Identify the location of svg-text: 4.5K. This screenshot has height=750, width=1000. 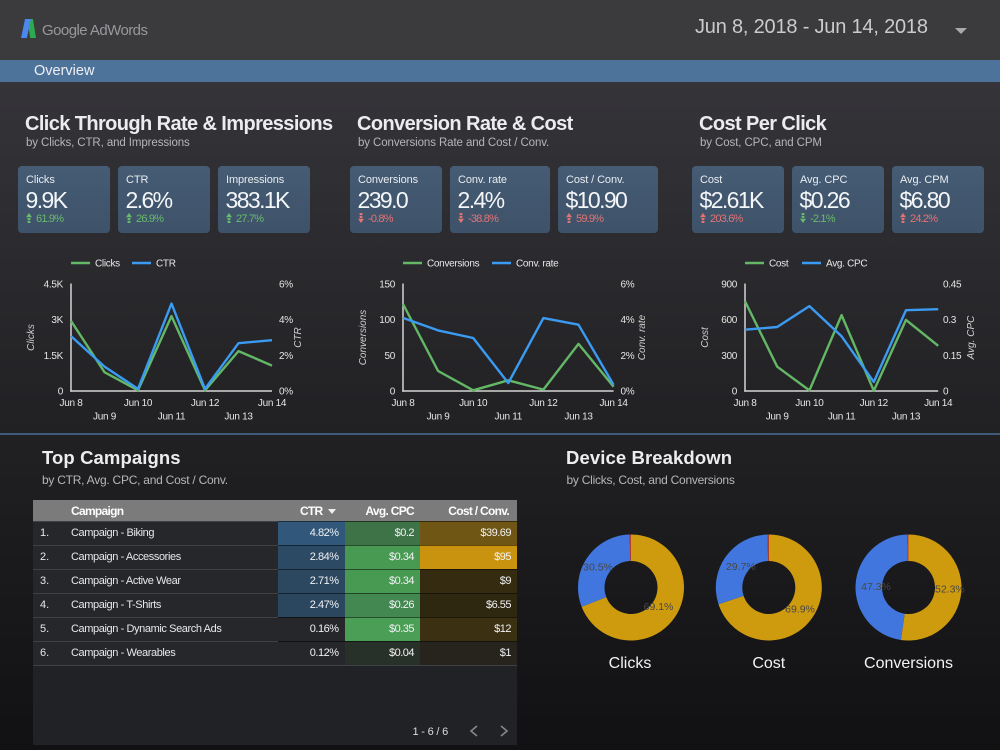
(54, 285).